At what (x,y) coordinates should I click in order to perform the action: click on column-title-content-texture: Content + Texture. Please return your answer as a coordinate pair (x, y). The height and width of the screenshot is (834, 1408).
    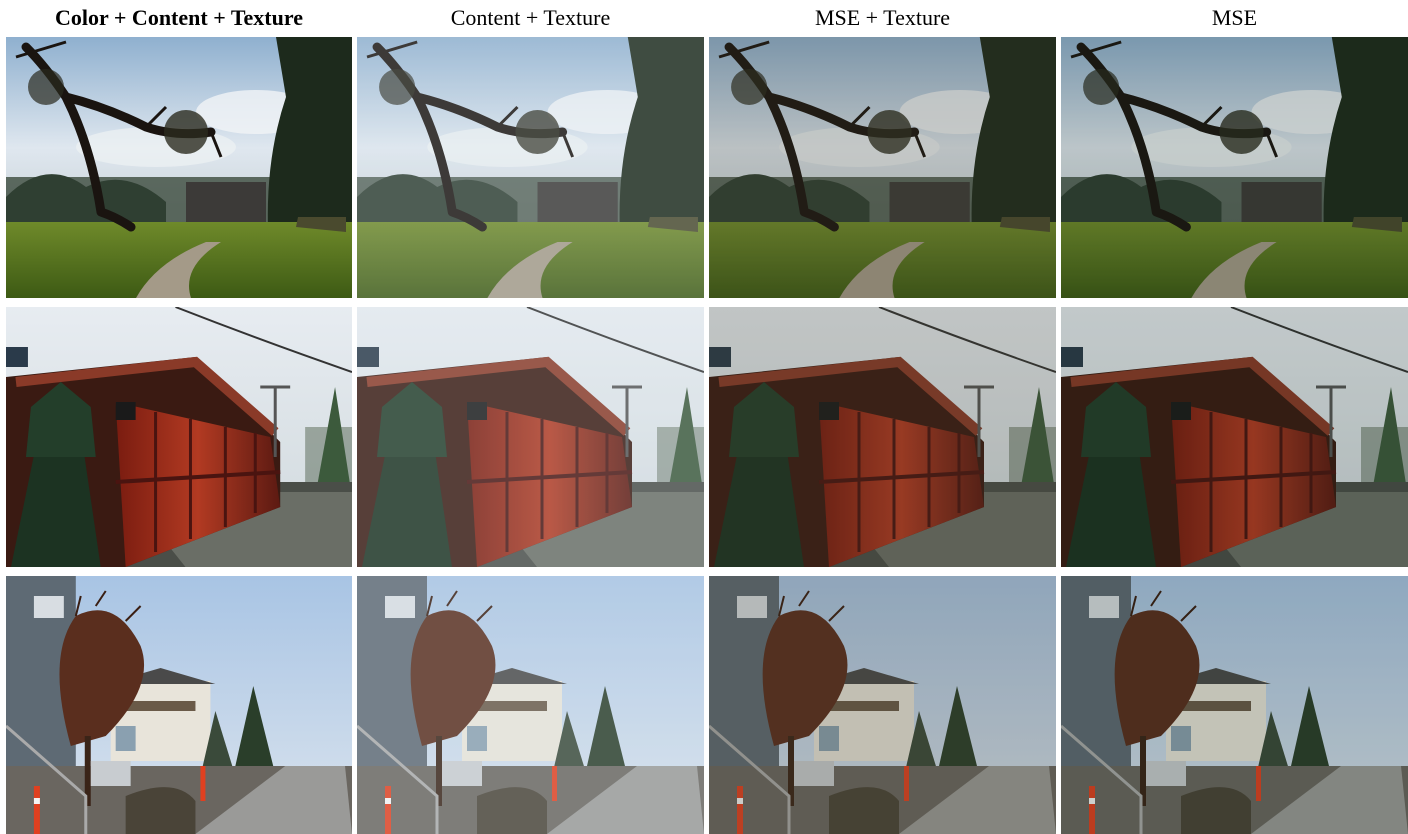
    Looking at the image, I should click on (530, 17).